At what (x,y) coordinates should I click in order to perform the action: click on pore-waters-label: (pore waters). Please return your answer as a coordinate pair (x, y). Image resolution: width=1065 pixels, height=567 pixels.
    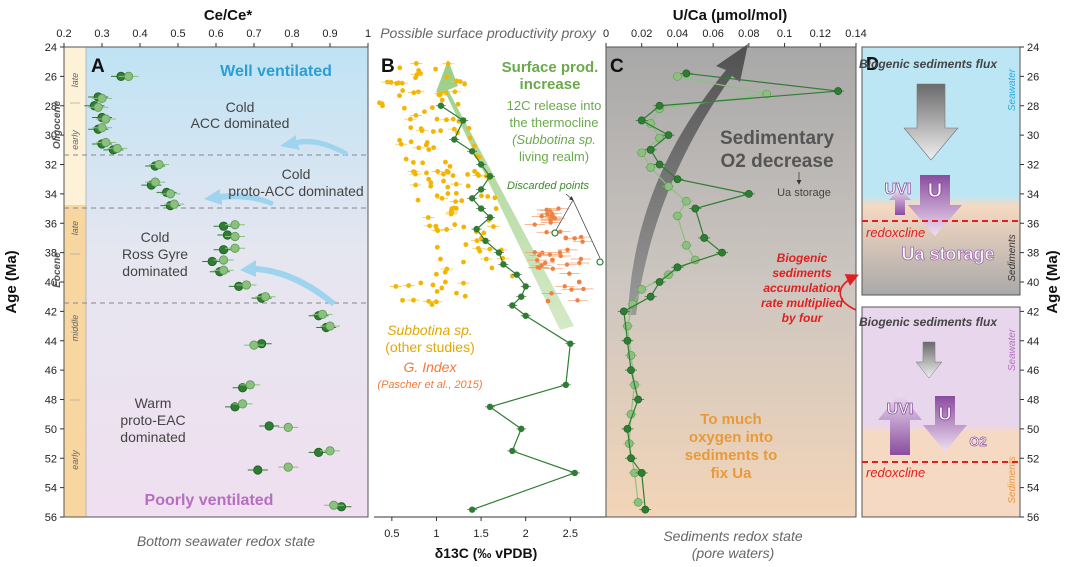
    Looking at the image, I should click on (733, 553).